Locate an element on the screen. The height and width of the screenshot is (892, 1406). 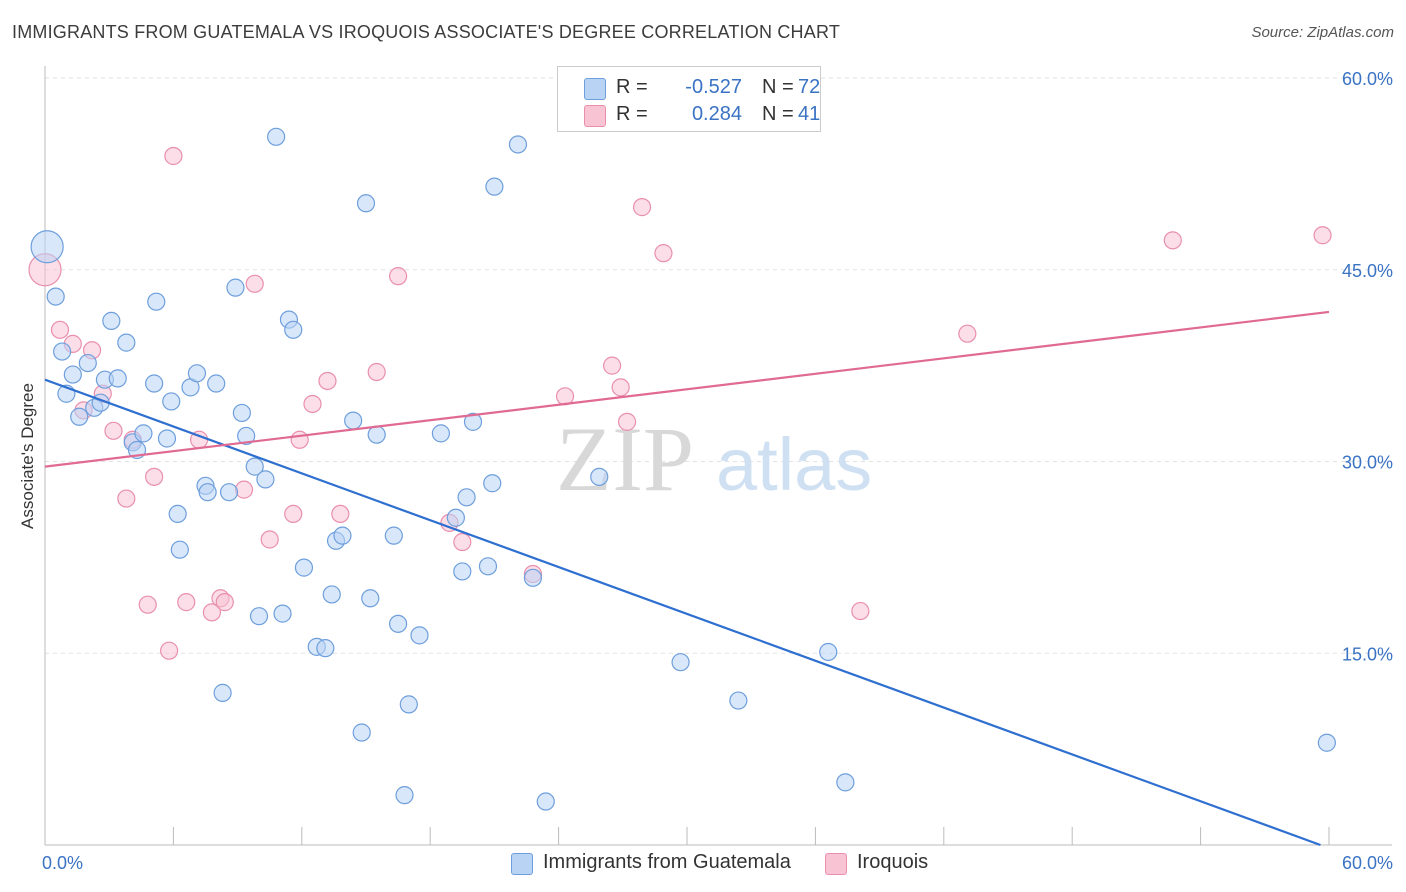
legend-n-value: 41 is located at coordinates (809, 114).